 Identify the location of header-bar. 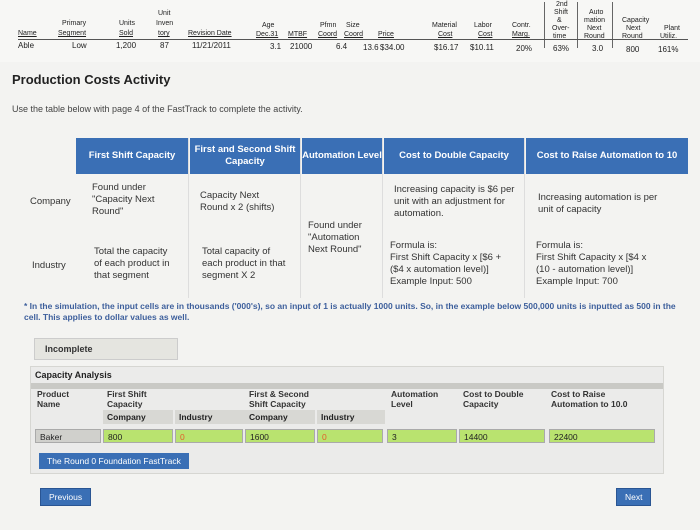
(347, 386).